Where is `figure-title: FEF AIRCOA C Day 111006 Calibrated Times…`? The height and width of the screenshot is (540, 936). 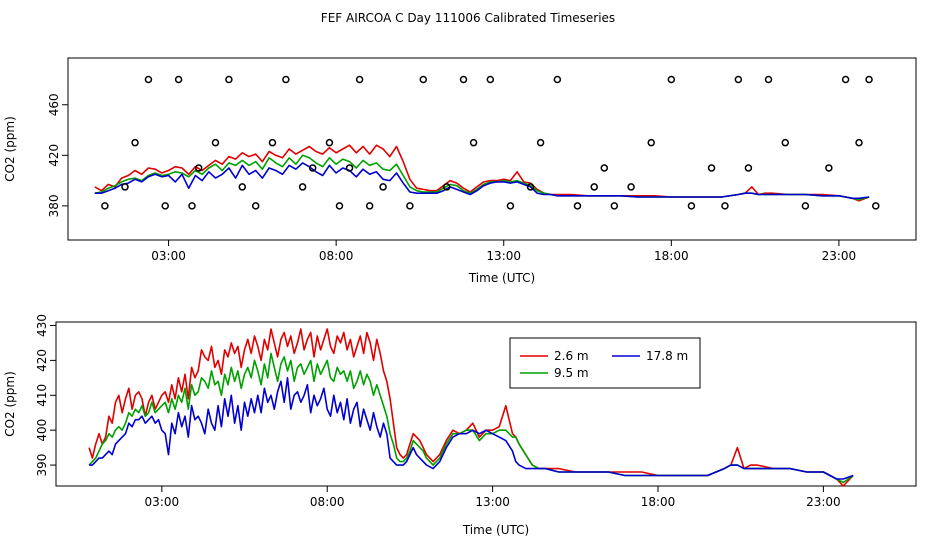 figure-title: FEF AIRCOA C Day 111006 Calibrated Times… is located at coordinates (468, 18).